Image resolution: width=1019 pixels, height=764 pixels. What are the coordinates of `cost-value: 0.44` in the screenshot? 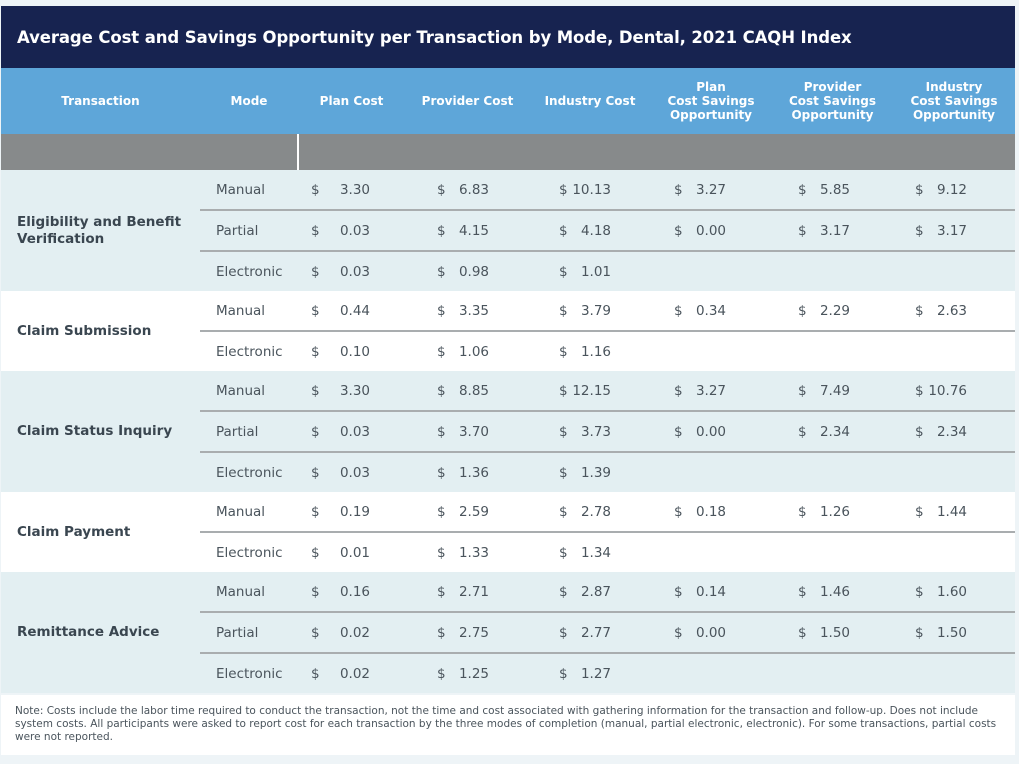 It's located at (354, 310).